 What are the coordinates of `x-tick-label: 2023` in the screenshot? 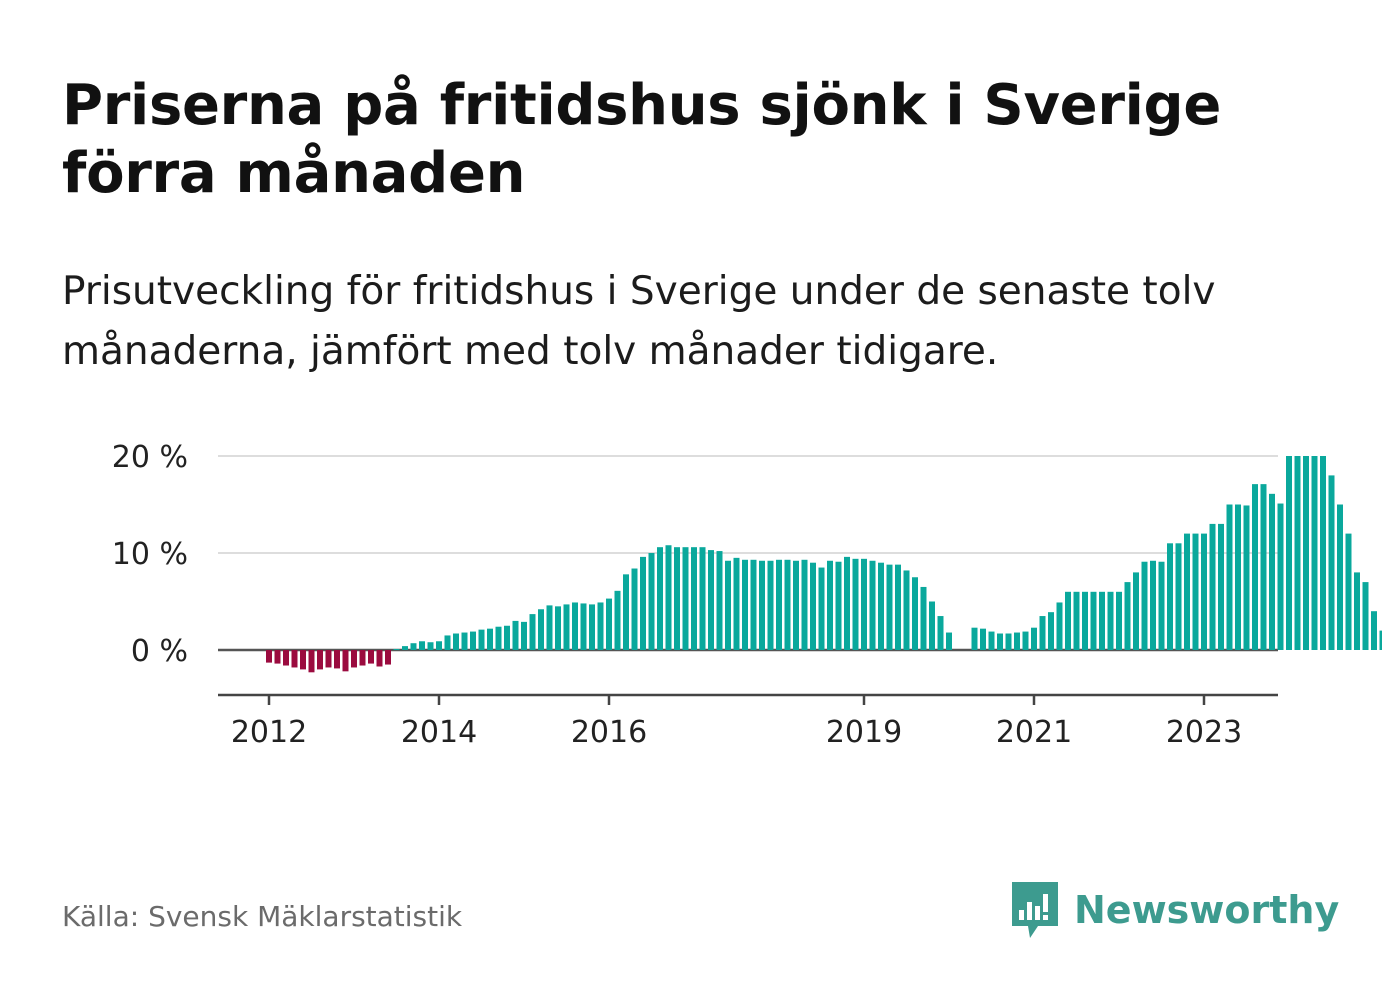 It's located at (1204, 732).